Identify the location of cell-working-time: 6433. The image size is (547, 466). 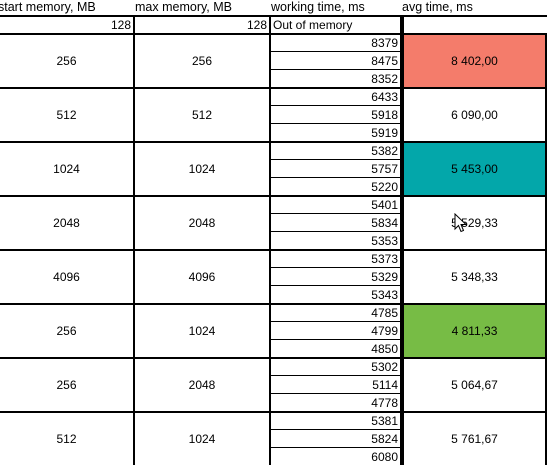
(336, 96).